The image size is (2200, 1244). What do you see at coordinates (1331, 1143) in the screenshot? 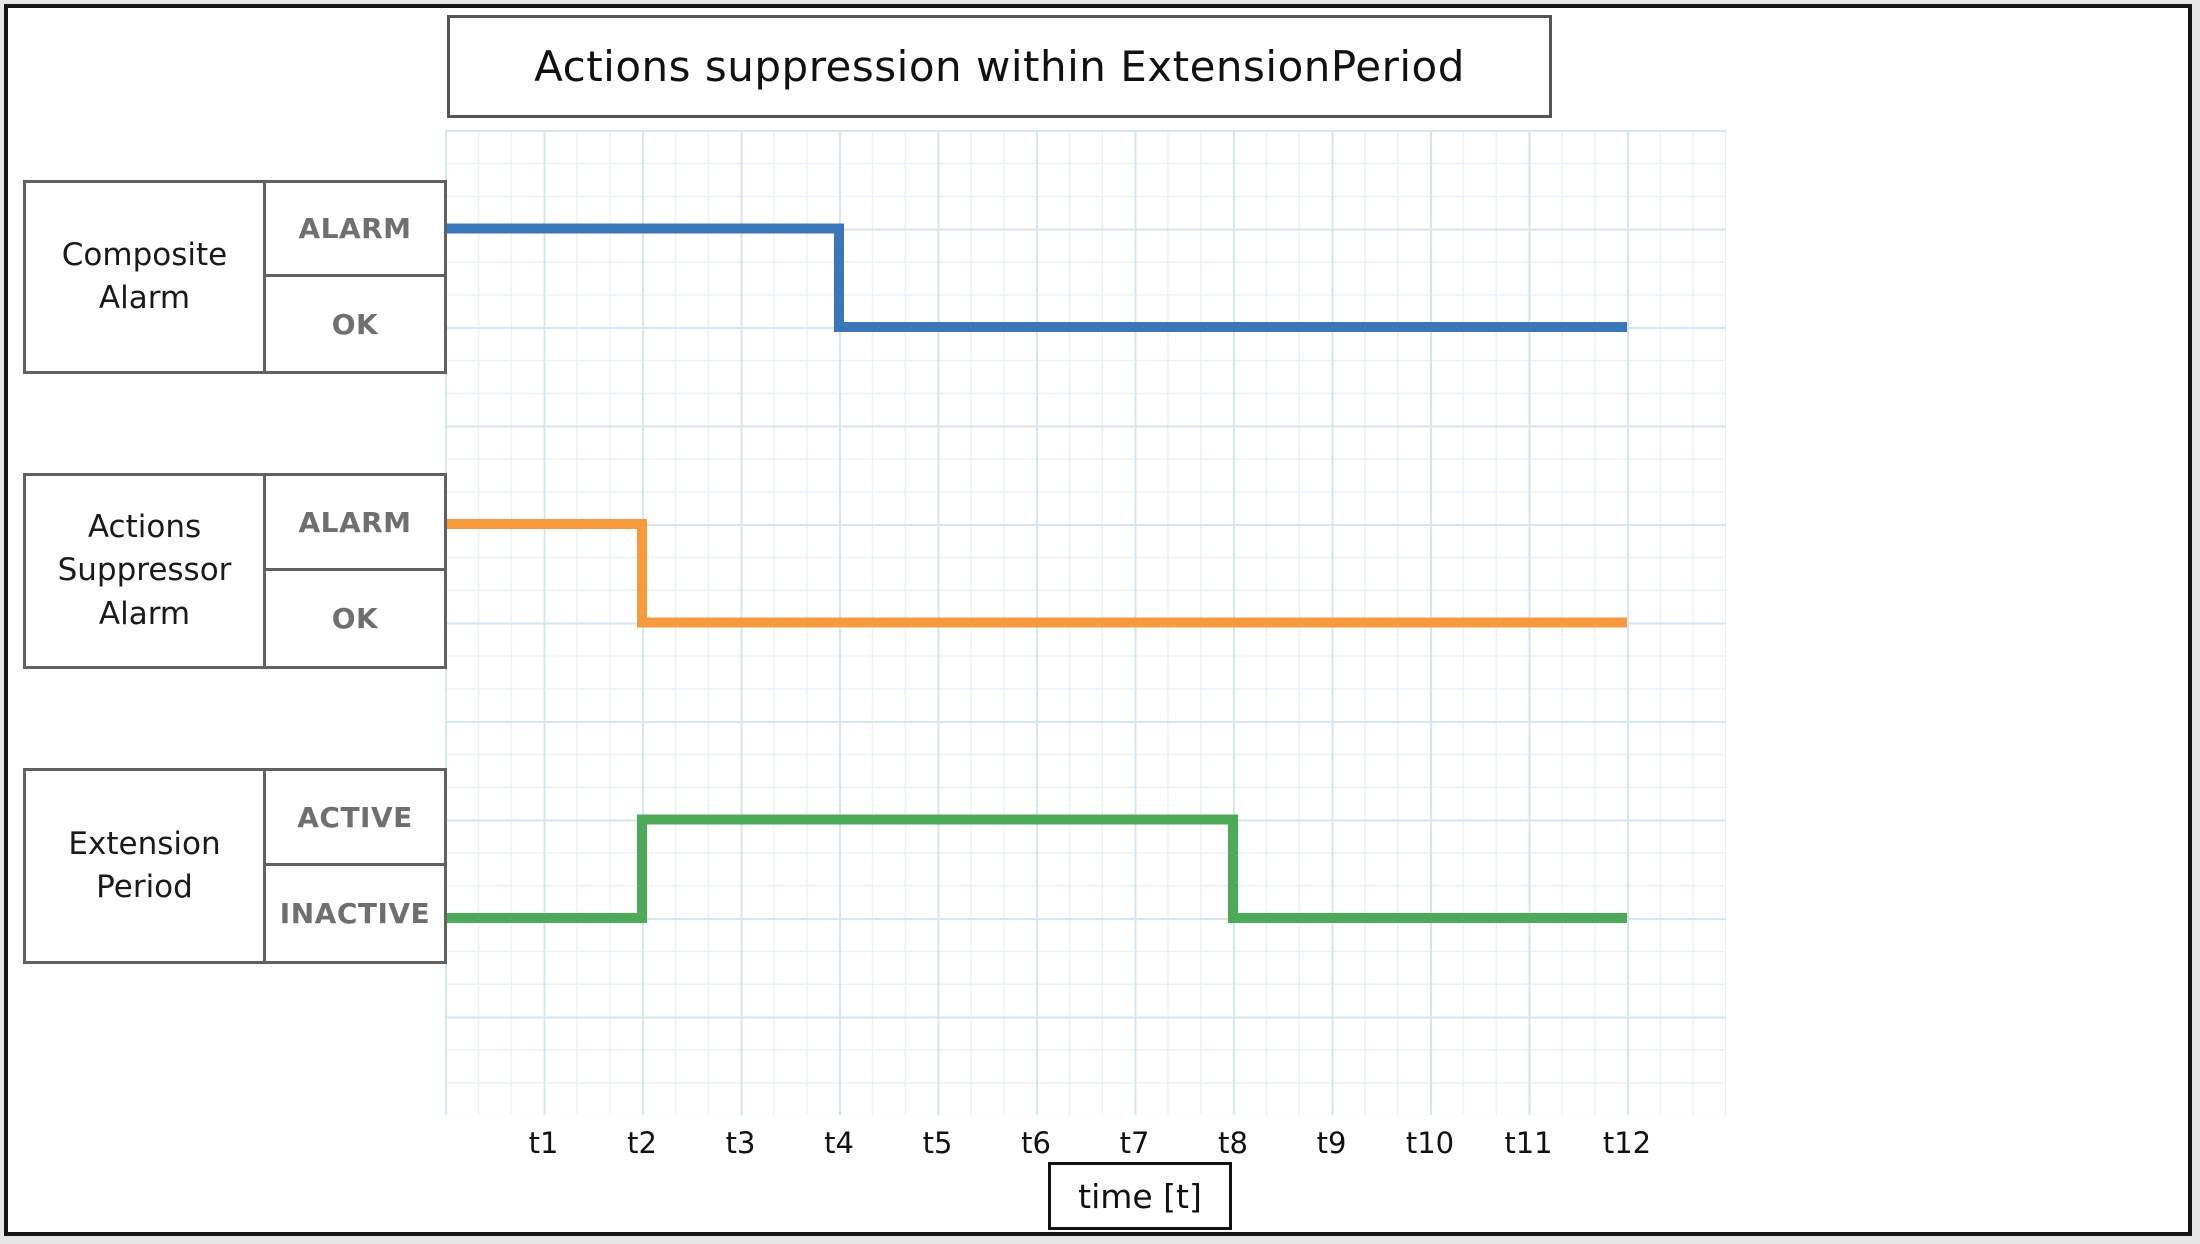
I see `tick-label: t9` at bounding box center [1331, 1143].